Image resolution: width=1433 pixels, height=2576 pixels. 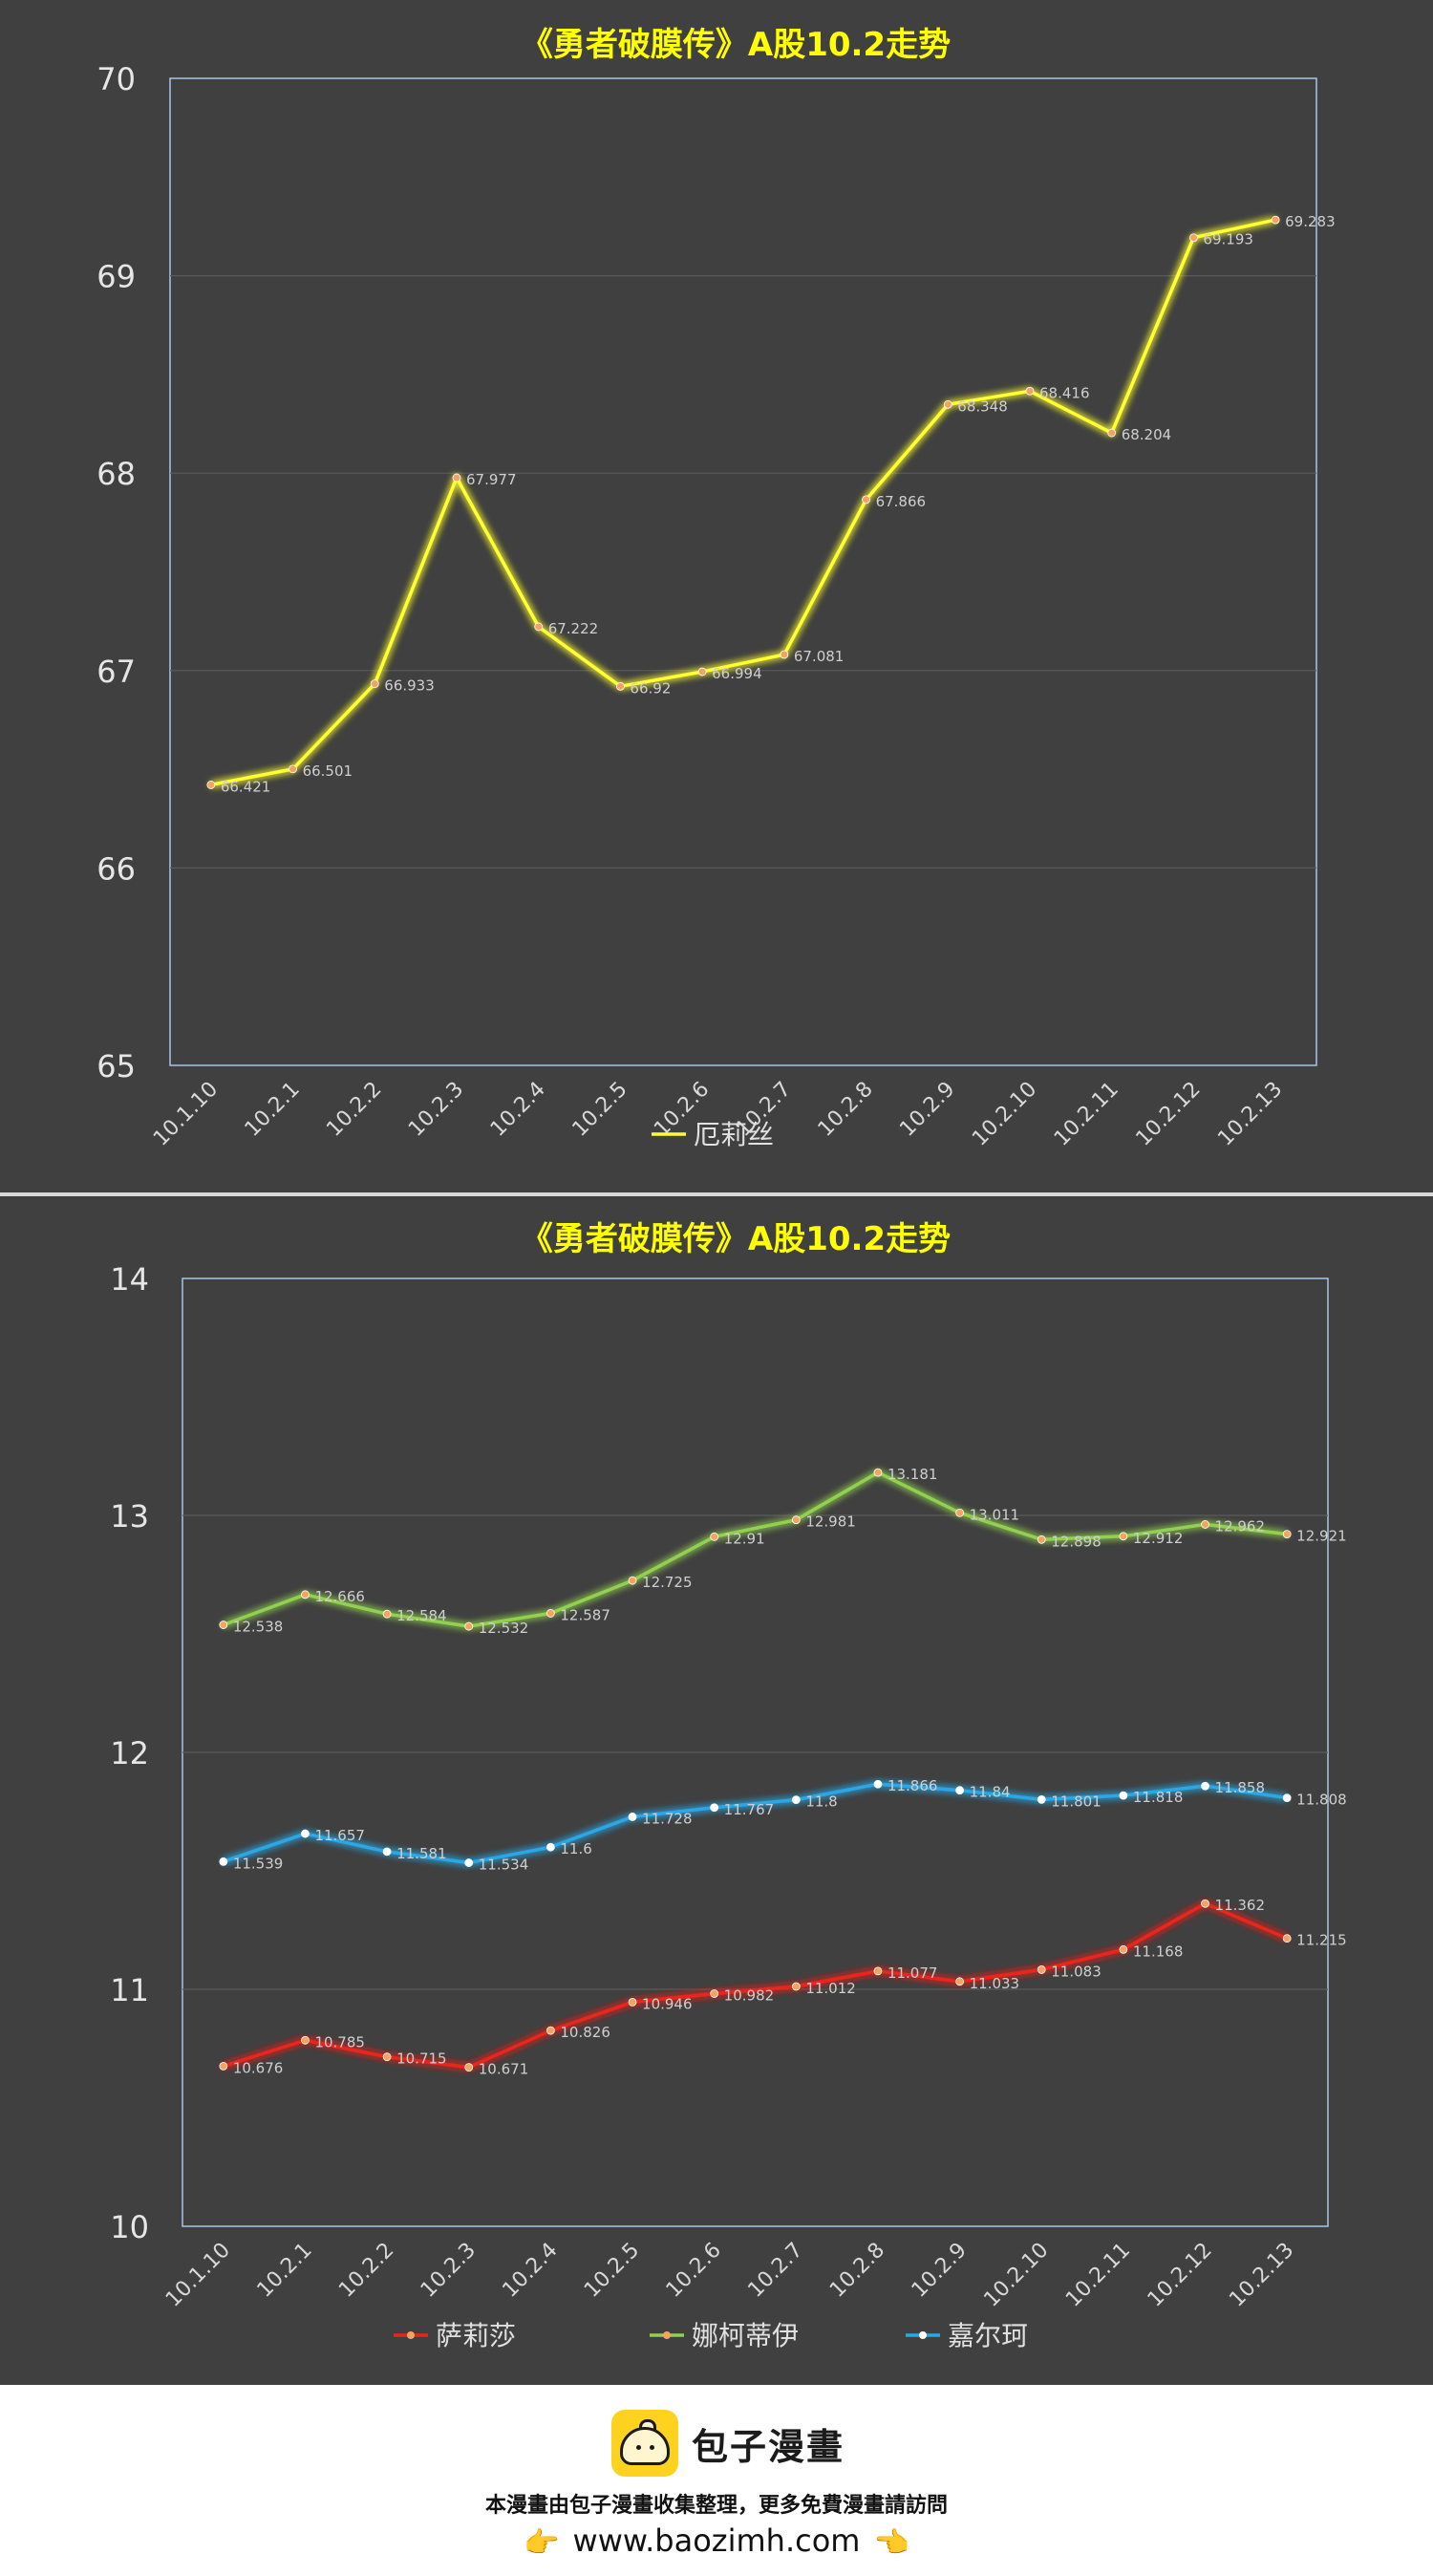 I want to click on y-tick-label: 65, so click(x=116, y=1066).